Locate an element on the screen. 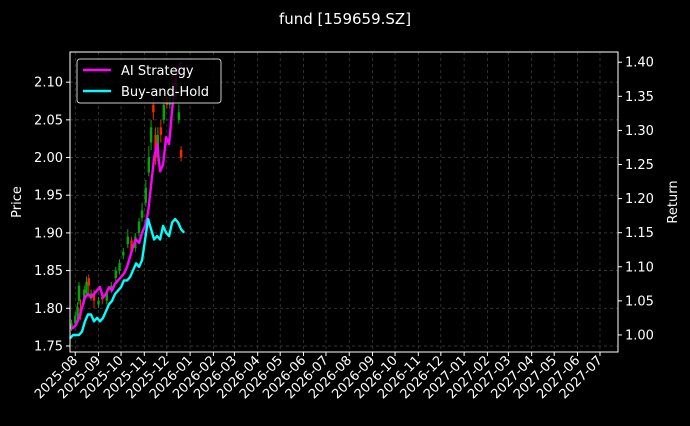 The width and height of the screenshot is (690, 426). y-tick-label-right: 1.35 is located at coordinates (639, 97).